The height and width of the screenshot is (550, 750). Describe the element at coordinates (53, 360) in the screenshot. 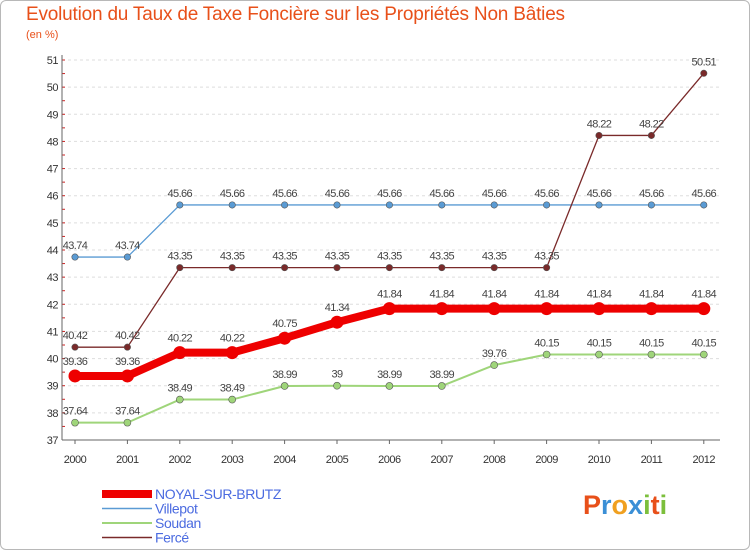

I see `y-tick-label: 40` at that location.